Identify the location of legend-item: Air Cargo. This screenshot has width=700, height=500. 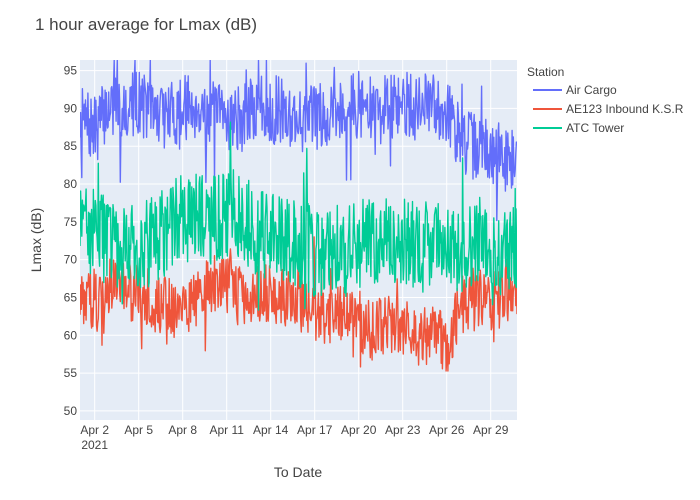
(575, 90).